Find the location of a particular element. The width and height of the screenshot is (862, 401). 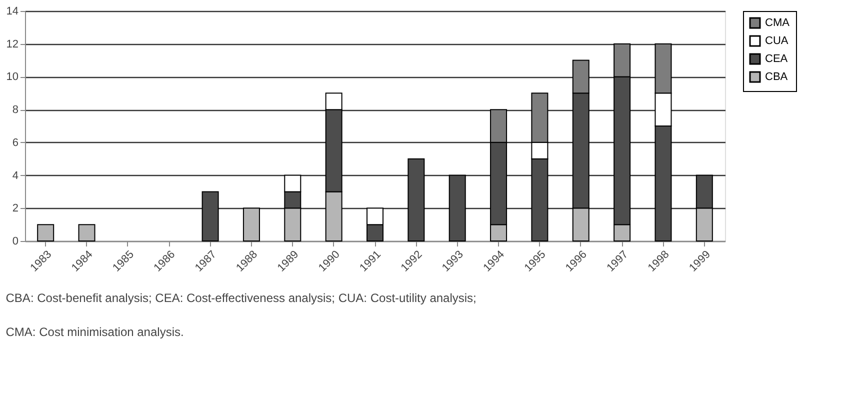

y-tick-label: 10 is located at coordinates (12, 77).